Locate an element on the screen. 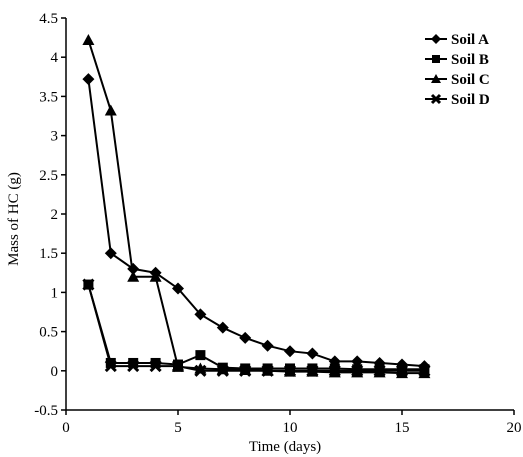 The image size is (523, 457). legend-label: Soil B is located at coordinates (470, 60).